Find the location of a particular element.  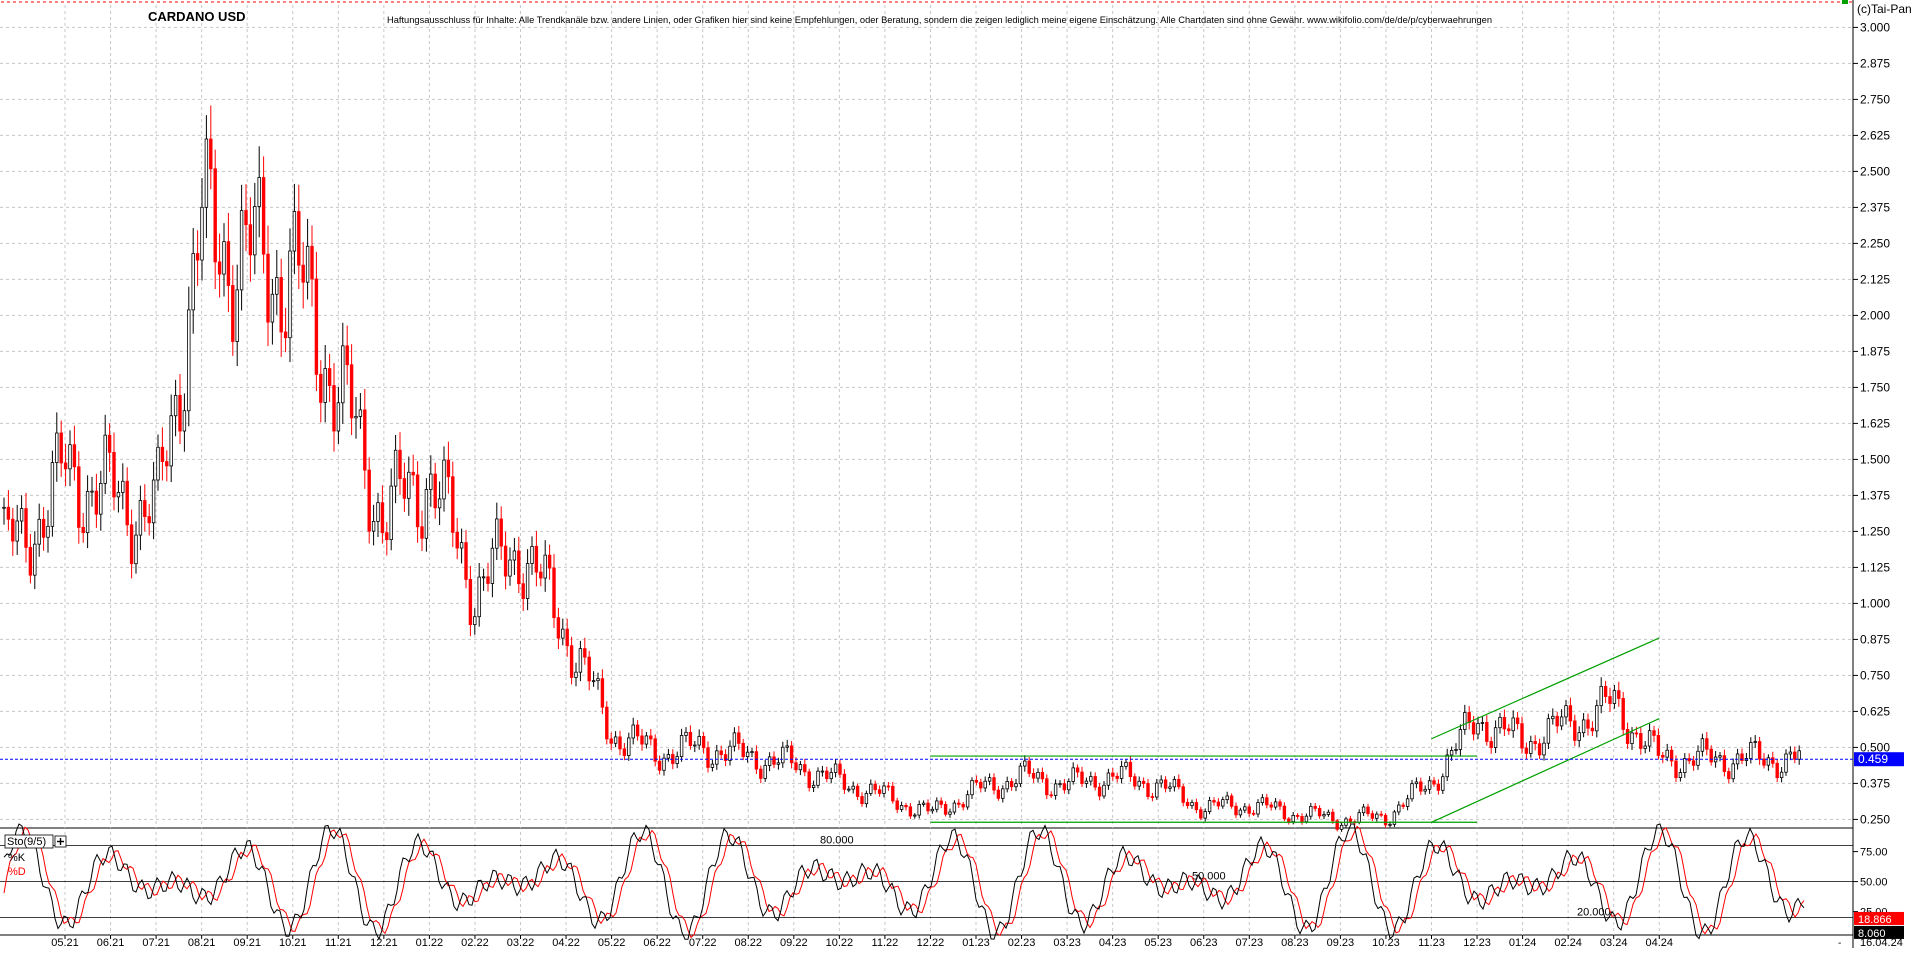

legend-d: %D is located at coordinates (17, 872).